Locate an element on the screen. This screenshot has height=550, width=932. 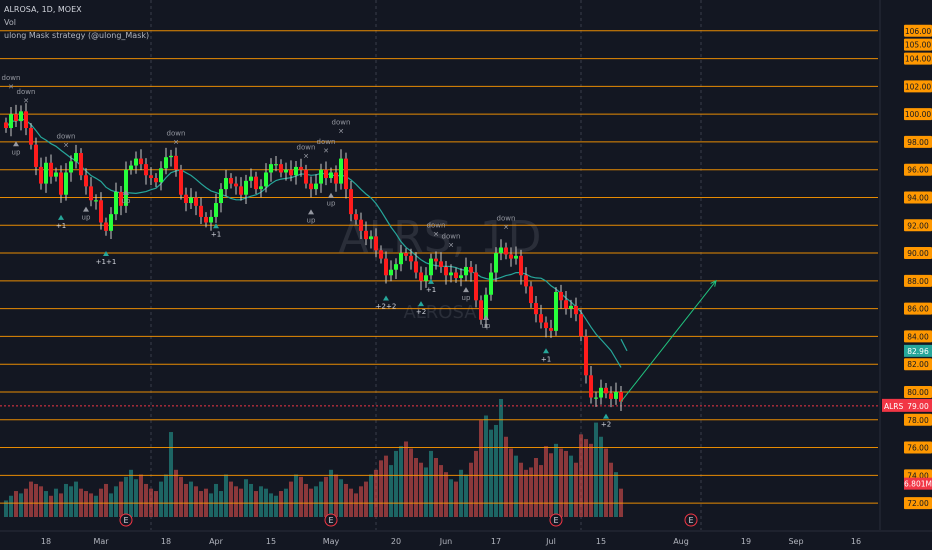
price-tick-label: 100.00 is located at coordinates (918, 114).